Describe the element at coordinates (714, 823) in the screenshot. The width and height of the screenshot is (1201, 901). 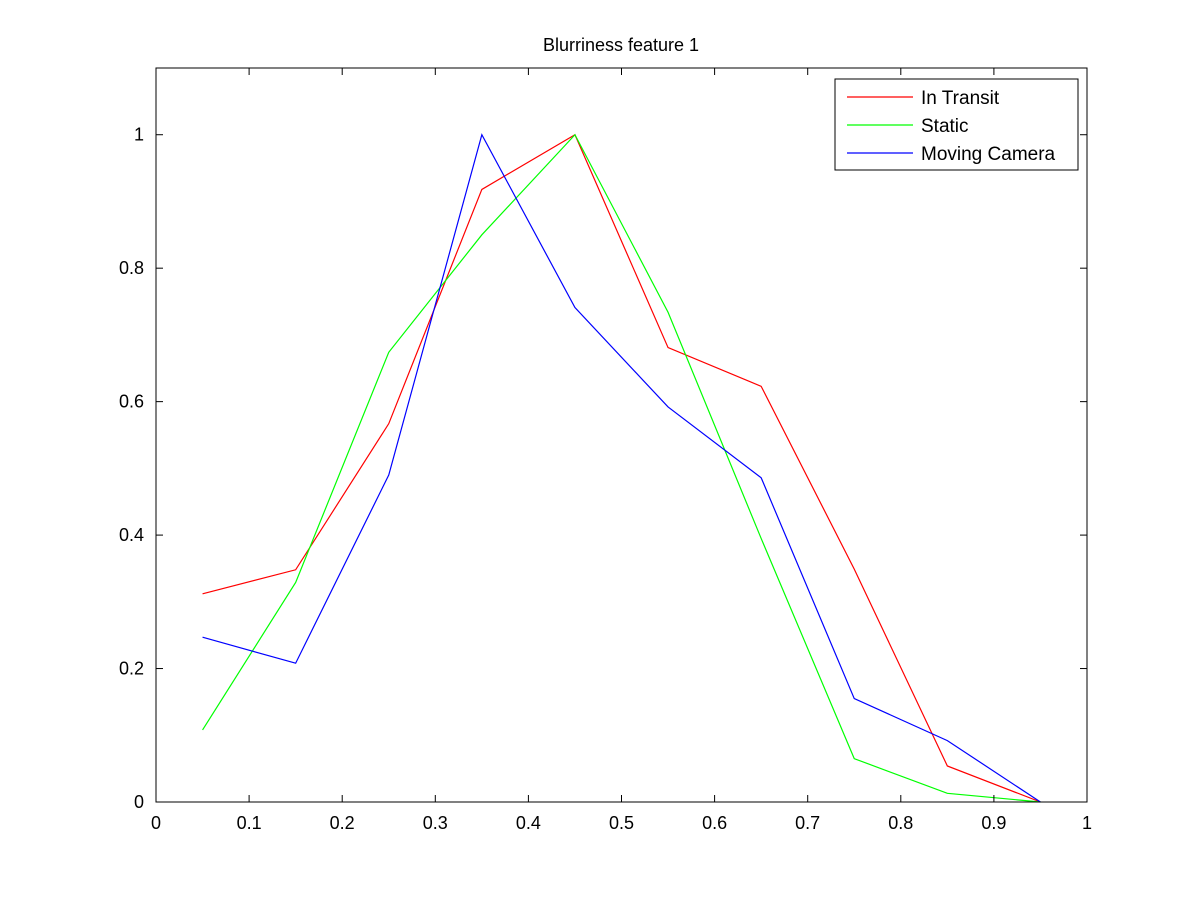
I see `x-tick-label: 0.6` at that location.